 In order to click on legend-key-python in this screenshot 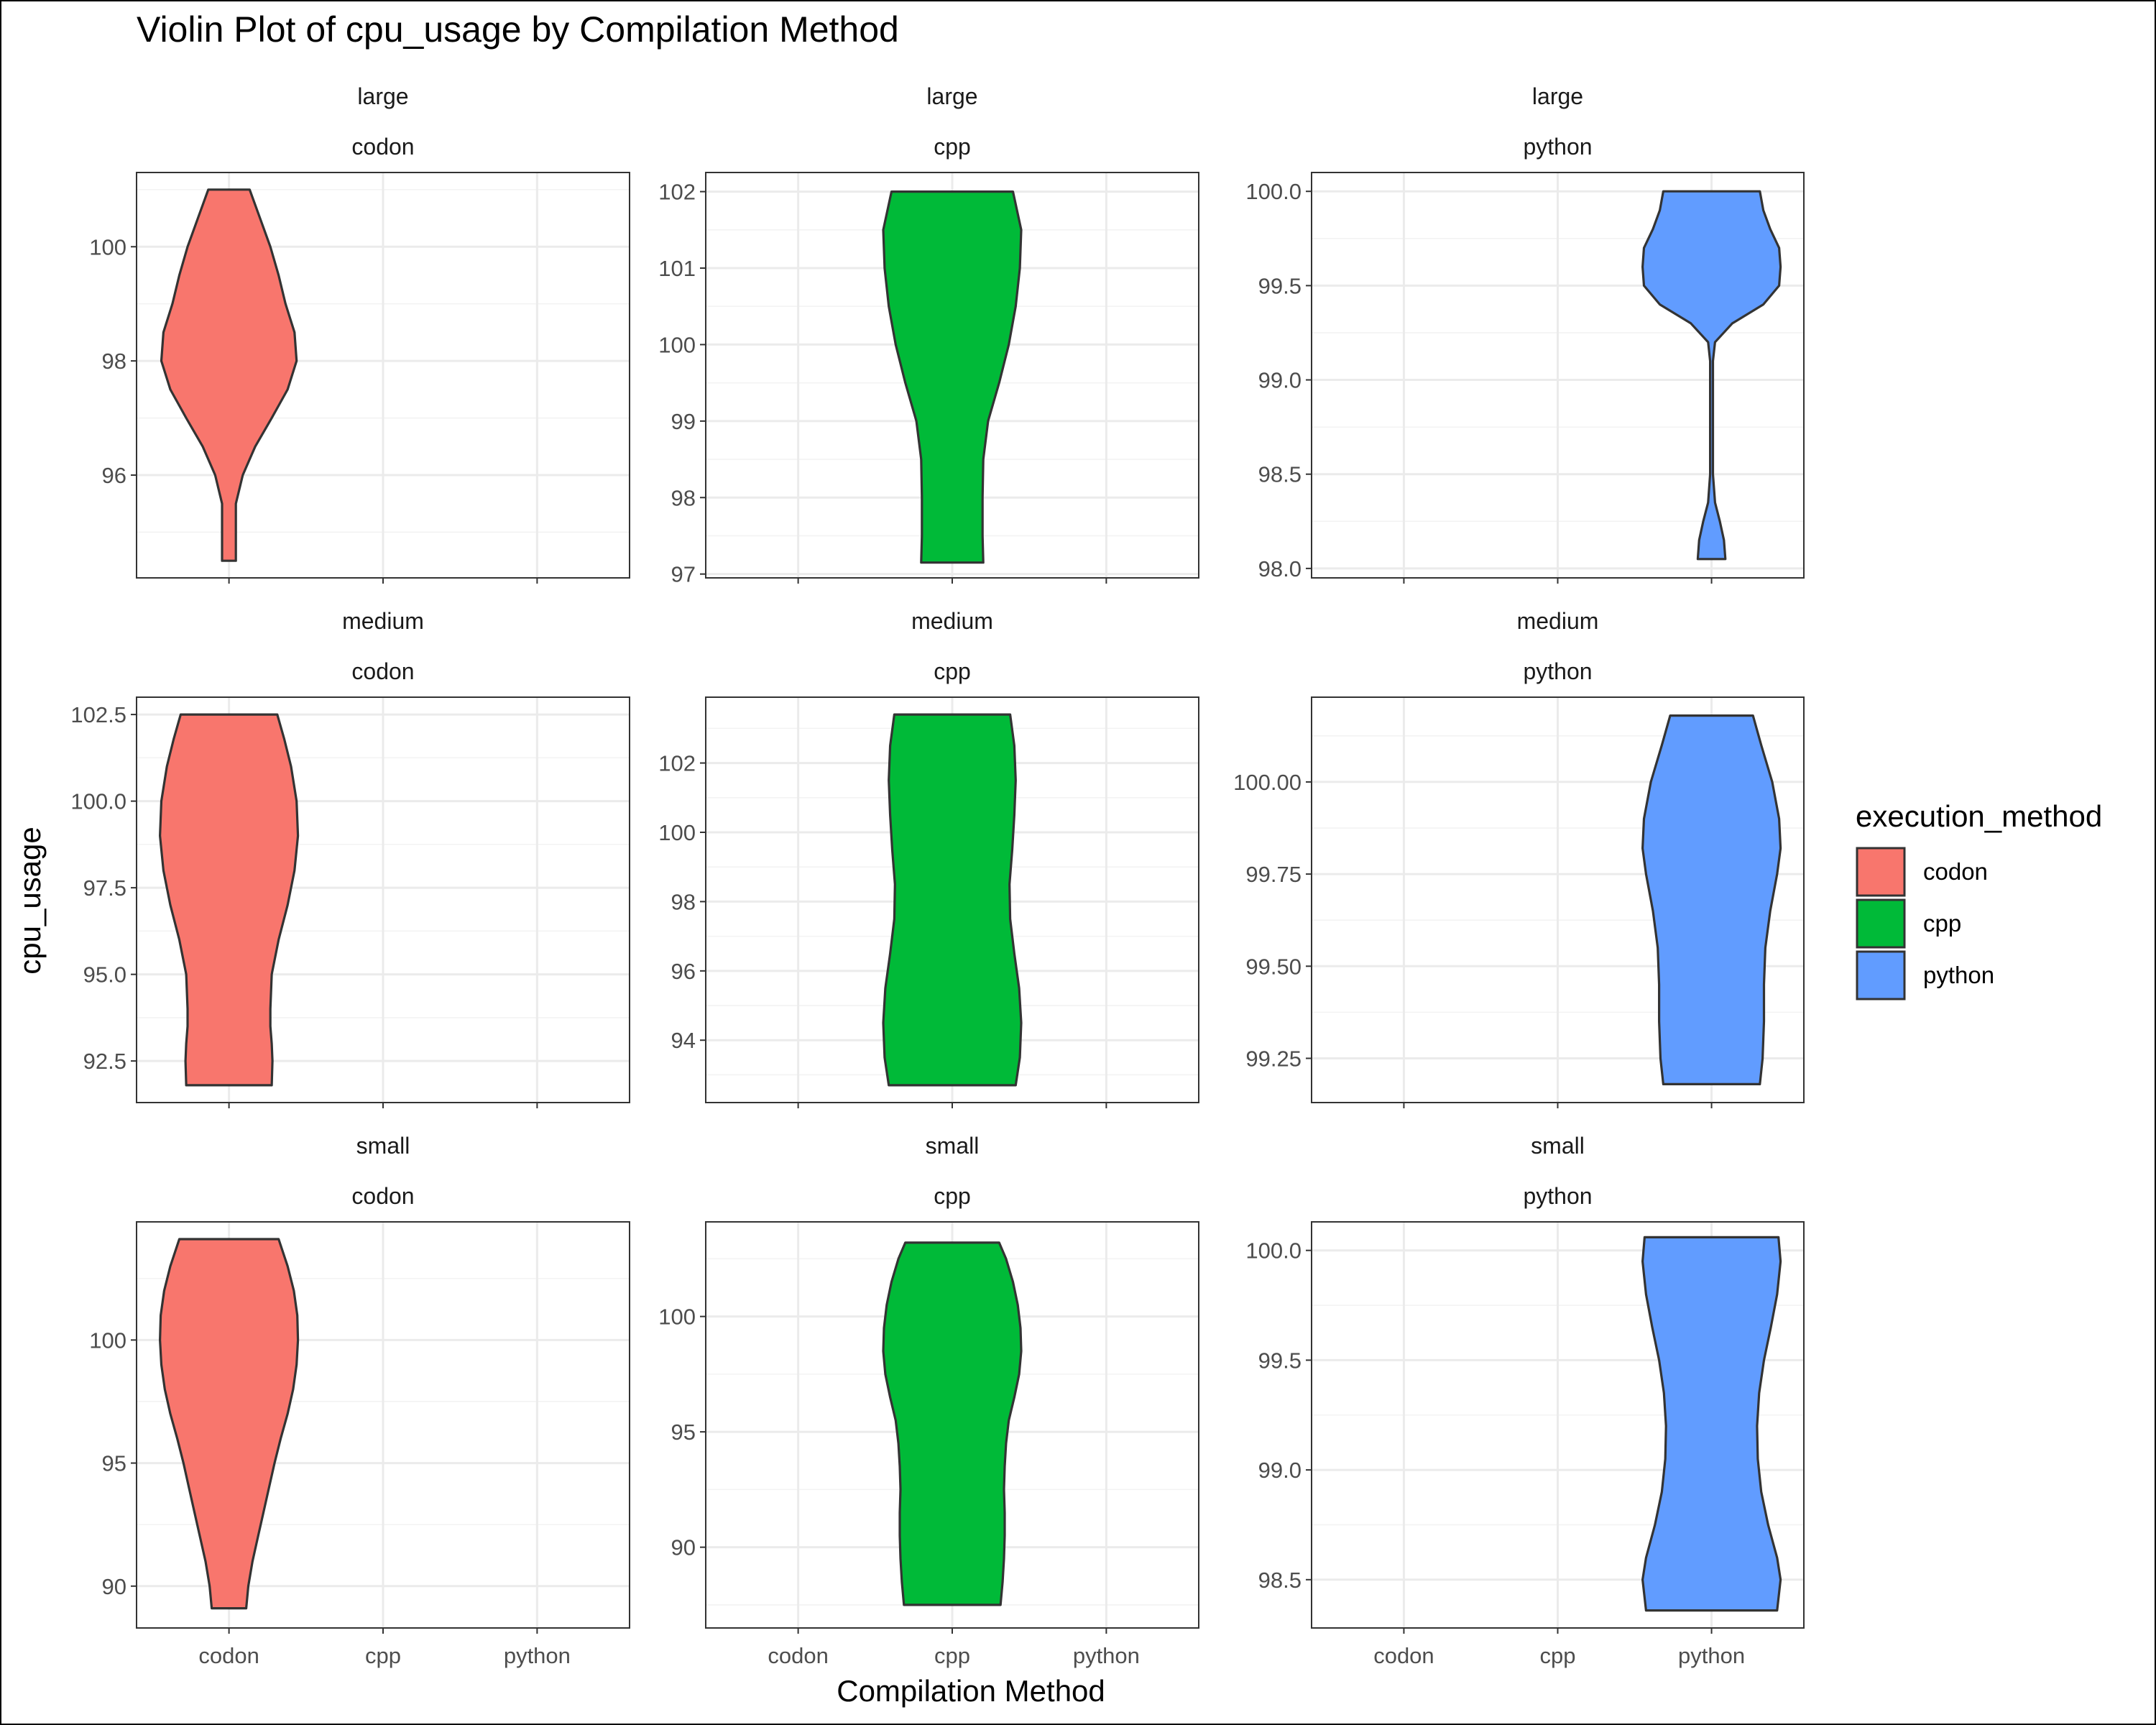, I will do `click(1881, 975)`.